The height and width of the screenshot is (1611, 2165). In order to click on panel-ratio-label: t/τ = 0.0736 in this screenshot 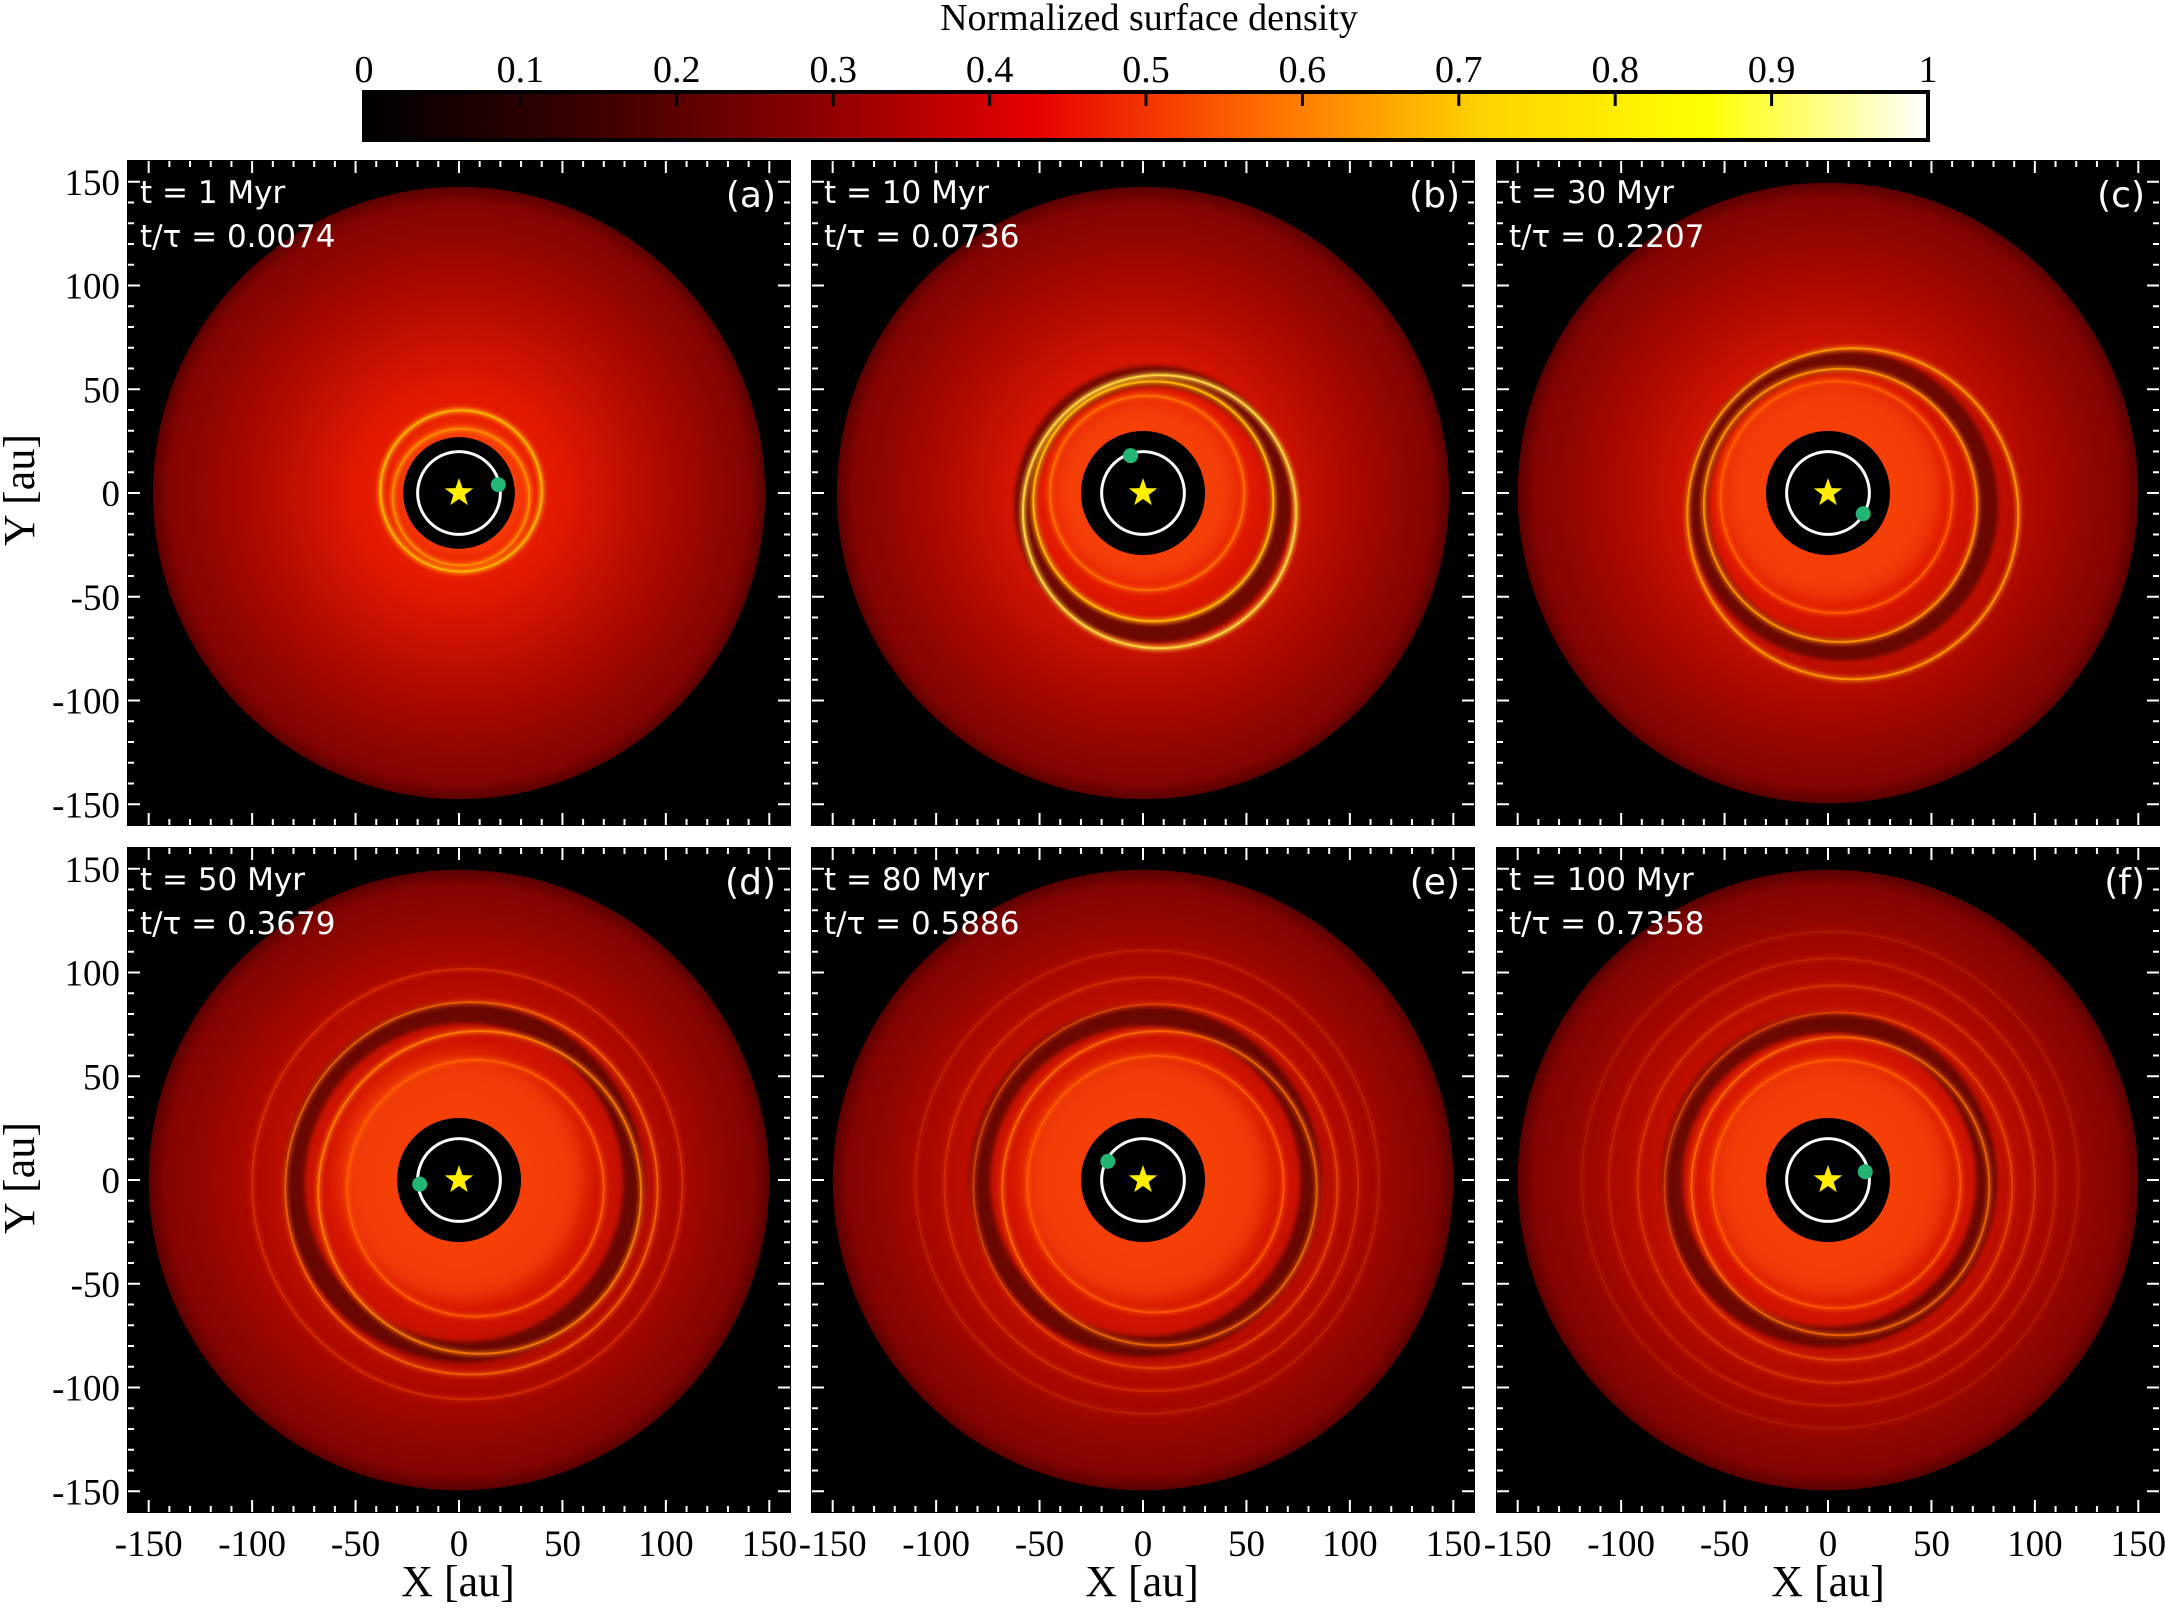, I will do `click(921, 237)`.